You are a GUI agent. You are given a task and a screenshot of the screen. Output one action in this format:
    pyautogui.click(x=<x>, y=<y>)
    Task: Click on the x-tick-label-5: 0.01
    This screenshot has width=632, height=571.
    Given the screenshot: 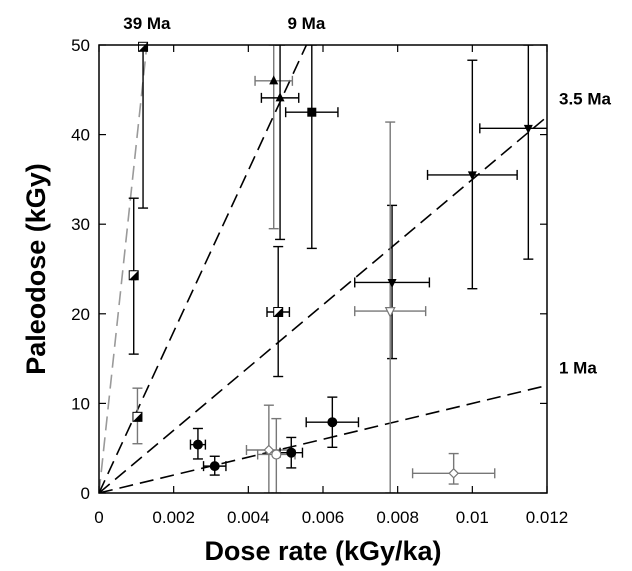 What is the action you would take?
    pyautogui.click(x=472, y=517)
    